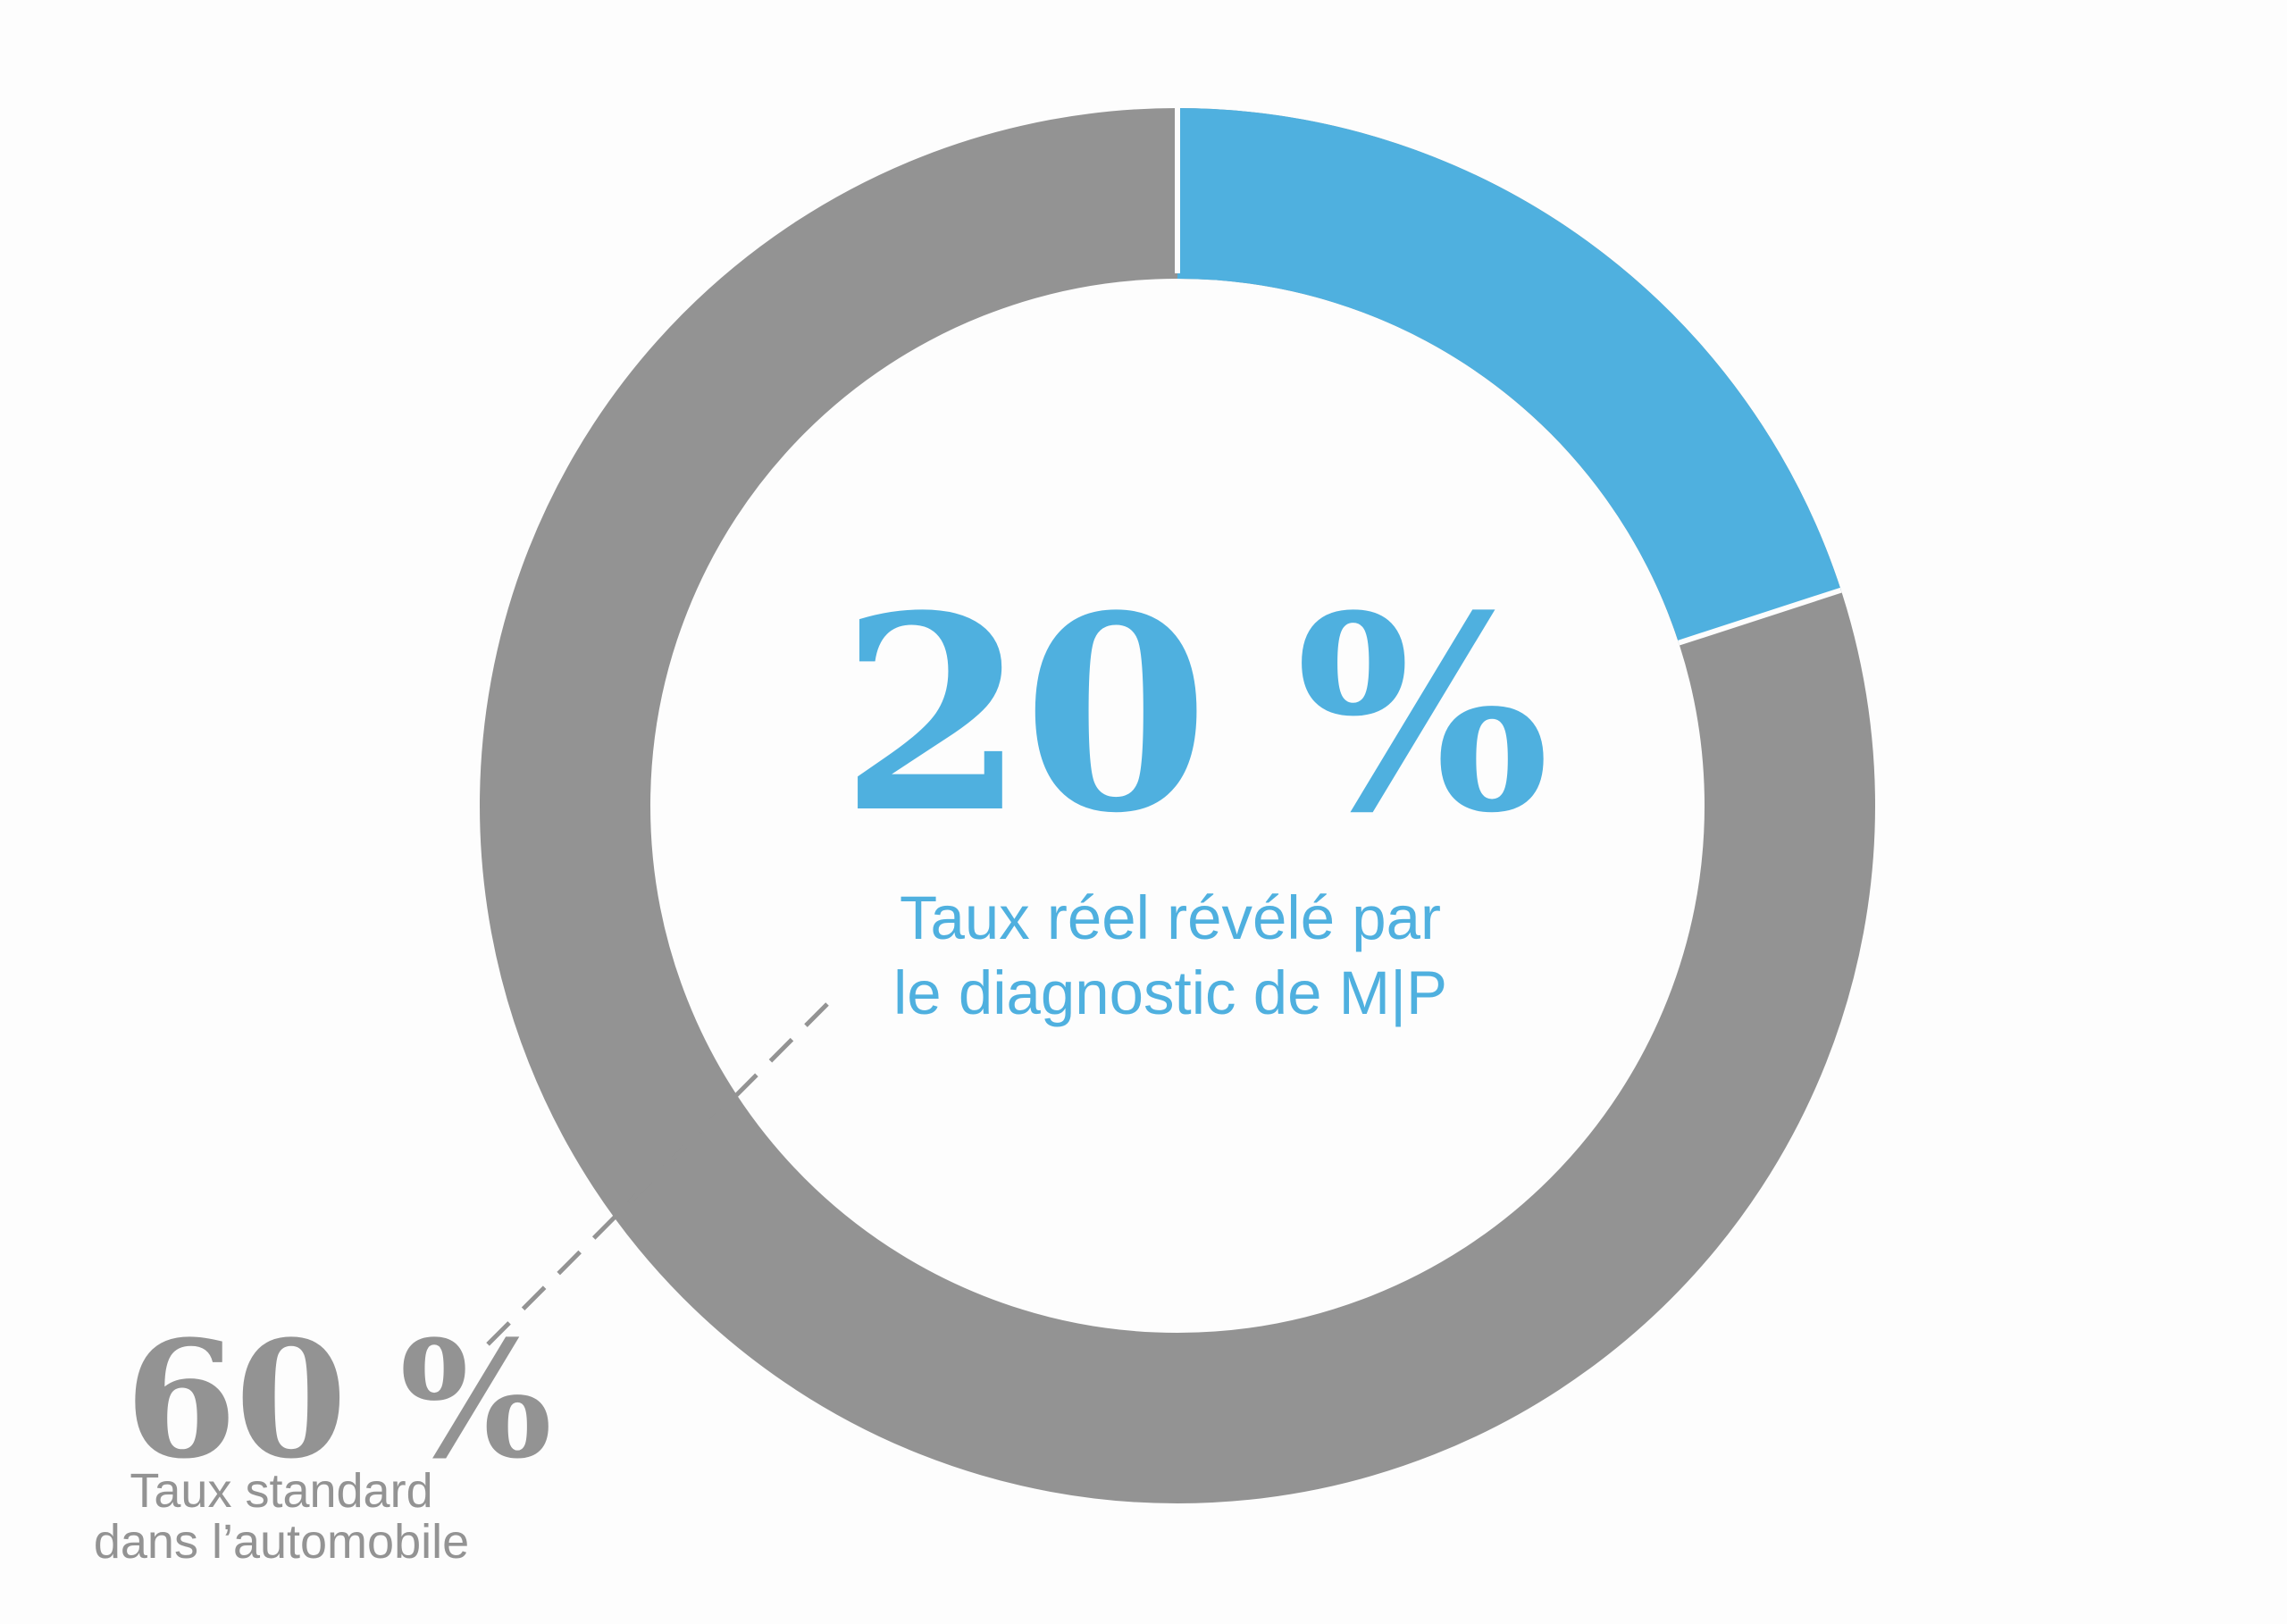  I want to click on side-percentage-value: 60 %, so click(338, 1400).